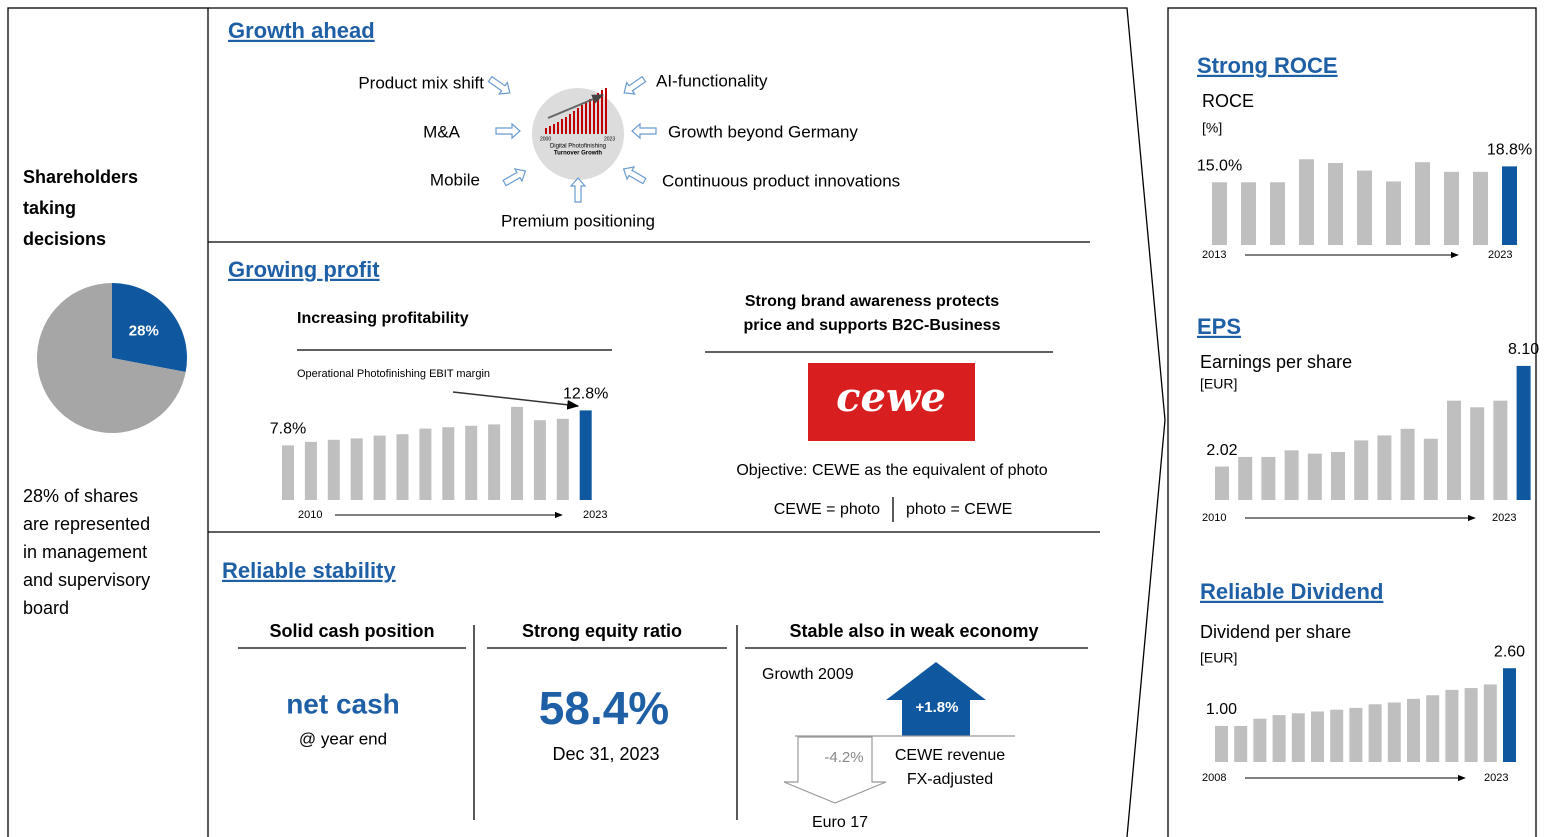  What do you see at coordinates (301, 30) in the screenshot?
I see `section-title: Growth ahead` at bounding box center [301, 30].